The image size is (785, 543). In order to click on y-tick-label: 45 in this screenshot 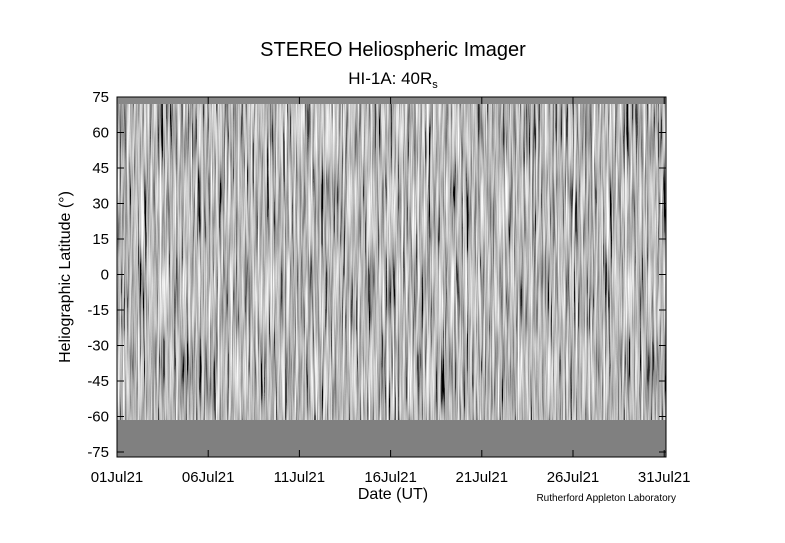, I will do `click(100, 168)`.